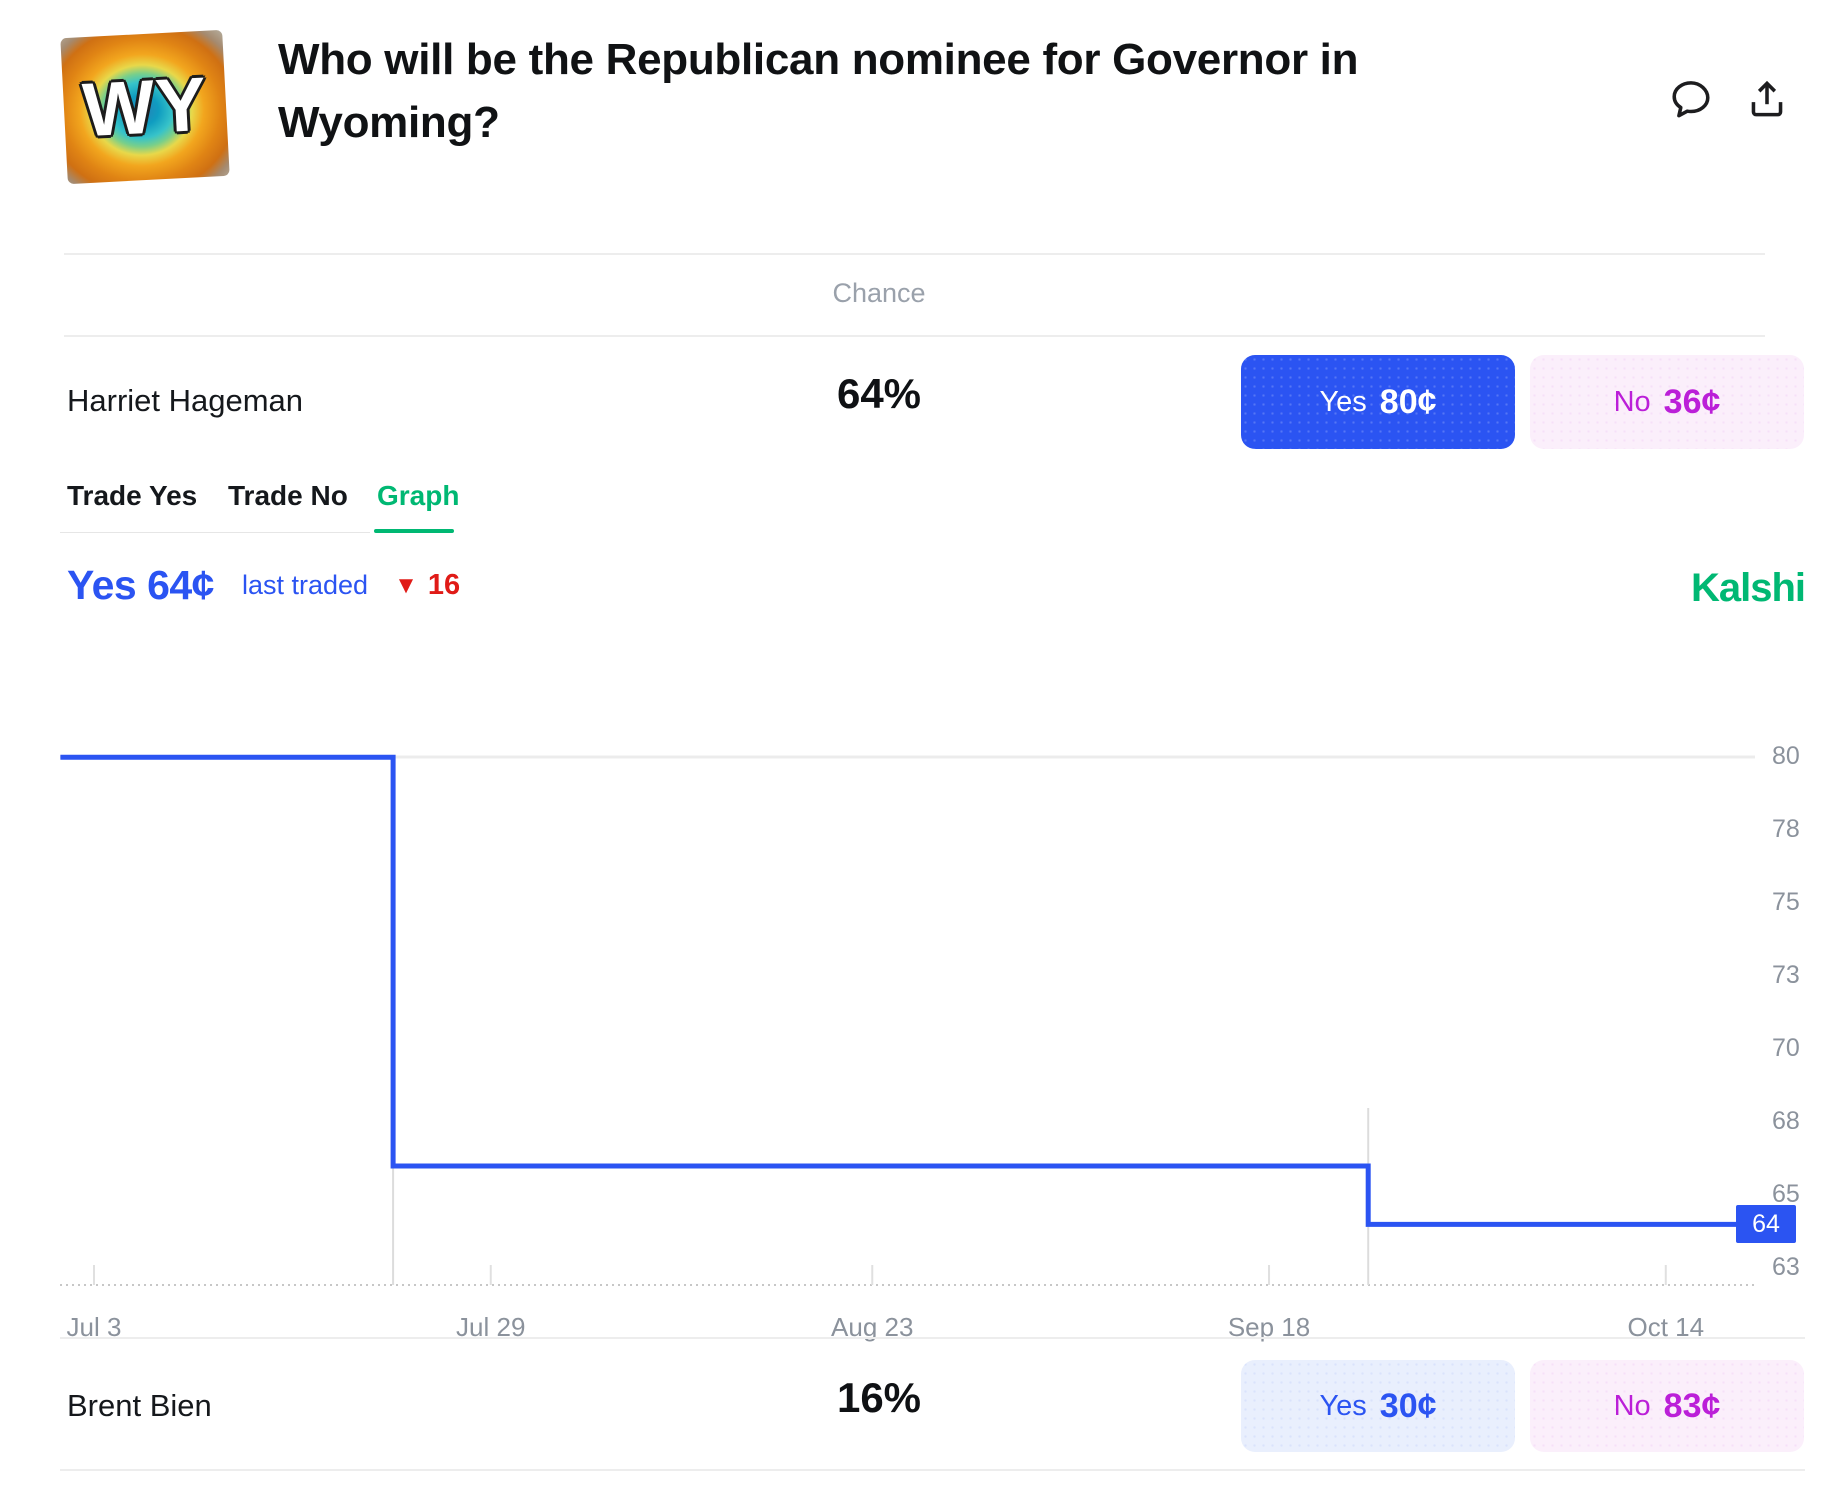 The width and height of the screenshot is (1828, 1500). Describe the element at coordinates (1748, 588) in the screenshot. I see `kalshi-logo: Kalshi` at that location.